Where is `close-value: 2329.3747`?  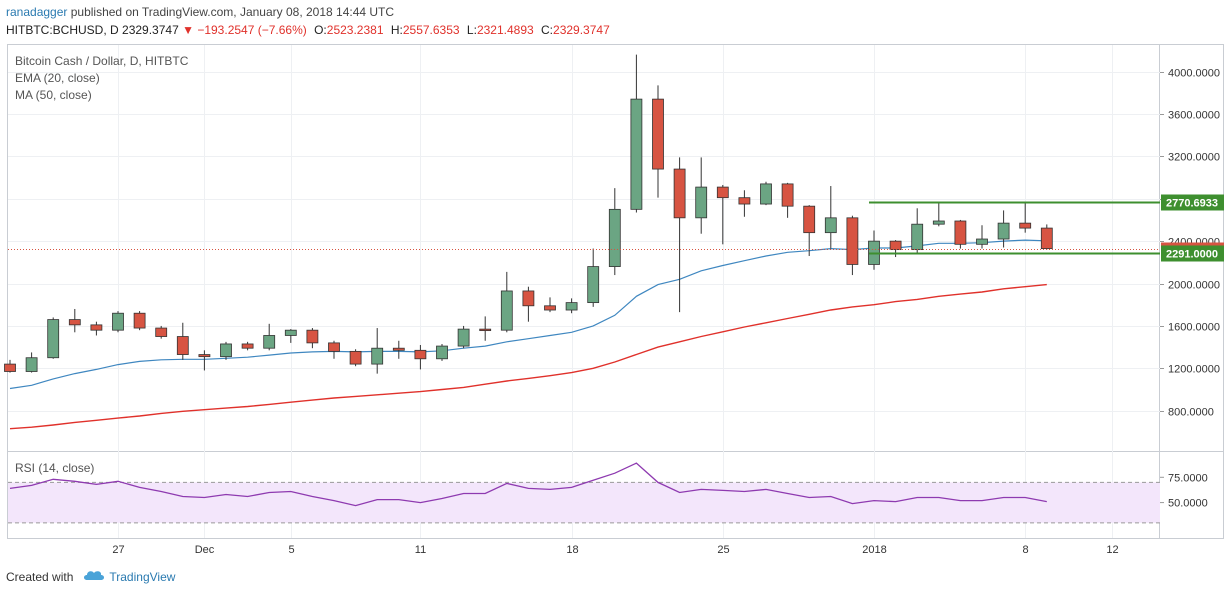
close-value: 2329.3747 is located at coordinates (150, 30).